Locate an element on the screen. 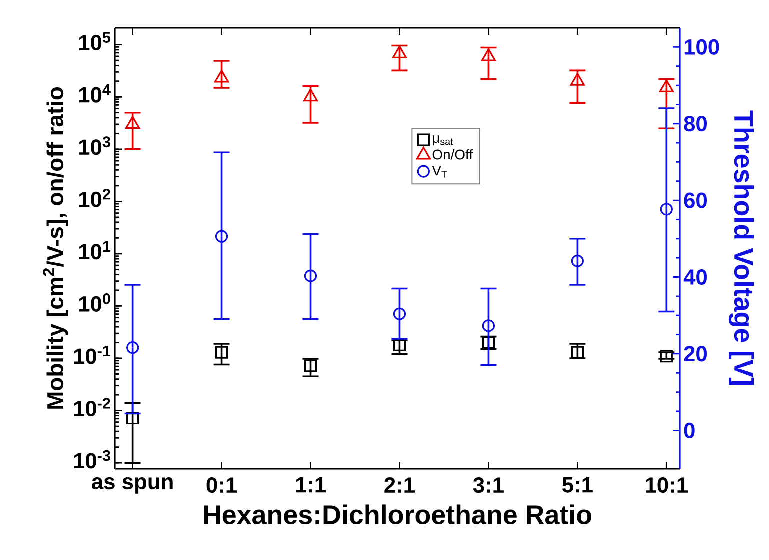  x-tick-label: 10:1 is located at coordinates (667, 486).